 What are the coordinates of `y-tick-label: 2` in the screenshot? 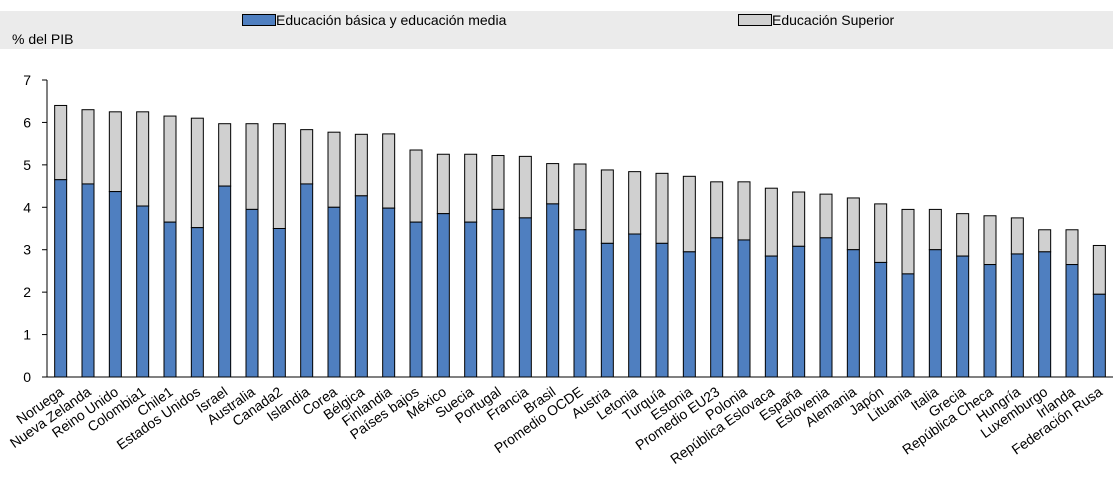 It's located at (27, 292).